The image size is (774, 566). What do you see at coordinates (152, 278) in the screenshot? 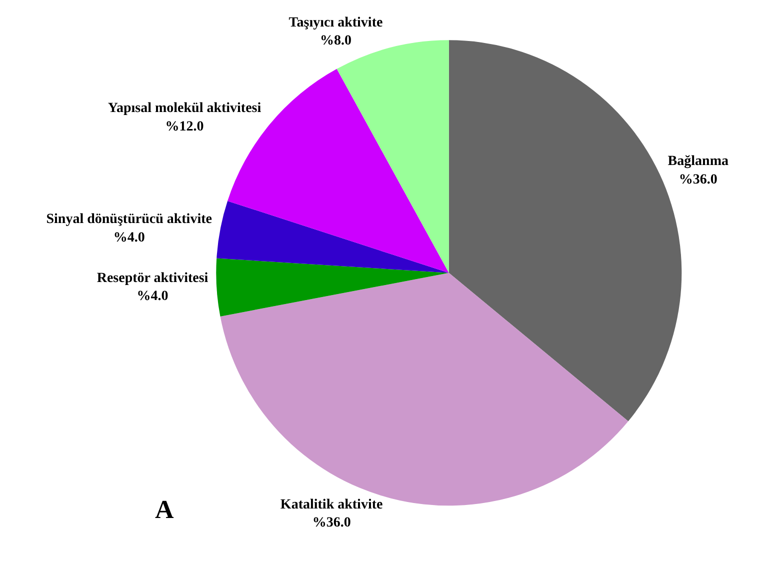
I see `slice-label: Reseptör aktivitesi` at bounding box center [152, 278].